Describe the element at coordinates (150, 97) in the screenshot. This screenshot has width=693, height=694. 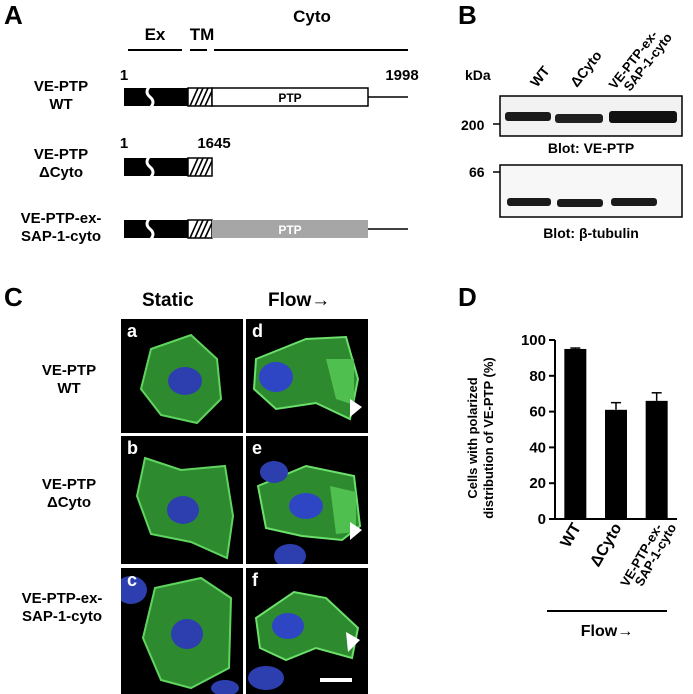
I see `wt-break-icon` at that location.